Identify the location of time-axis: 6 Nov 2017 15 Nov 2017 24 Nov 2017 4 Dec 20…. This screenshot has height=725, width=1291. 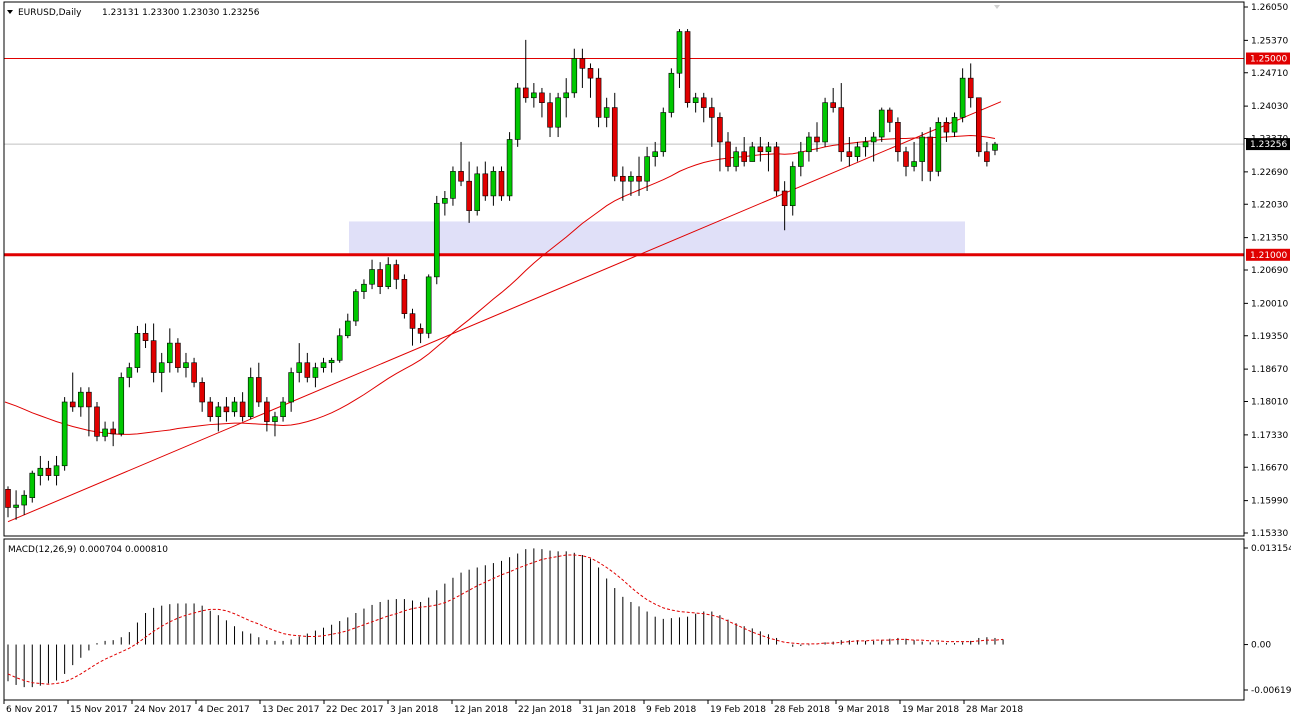
(513, 707).